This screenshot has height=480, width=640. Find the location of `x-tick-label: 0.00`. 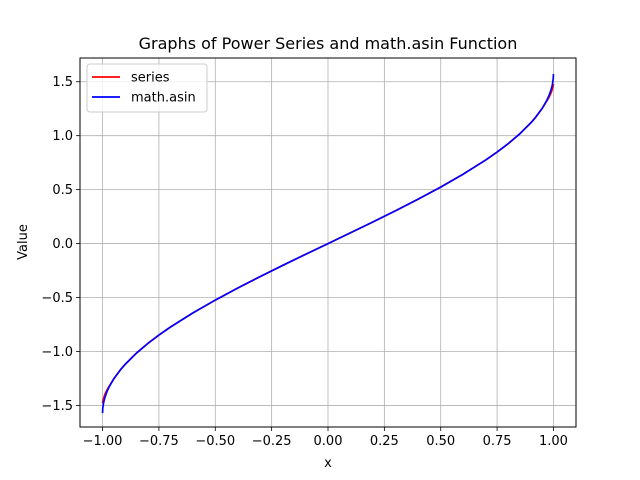

x-tick-label: 0.00 is located at coordinates (328, 441).